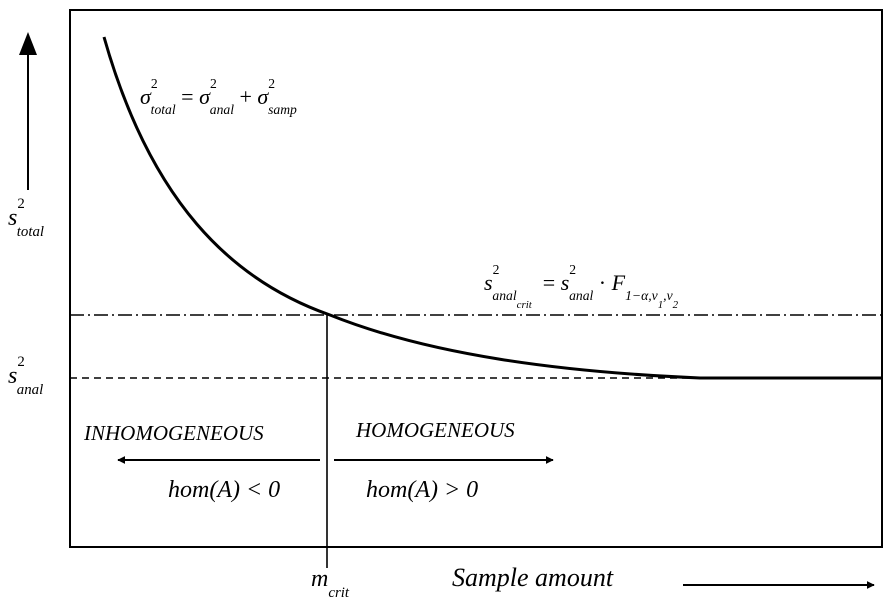 Image resolution: width=883 pixels, height=601 pixels. What do you see at coordinates (218, 97) in the screenshot?
I see `curve-equation: σ2total = σ2anal + σ2samp` at bounding box center [218, 97].